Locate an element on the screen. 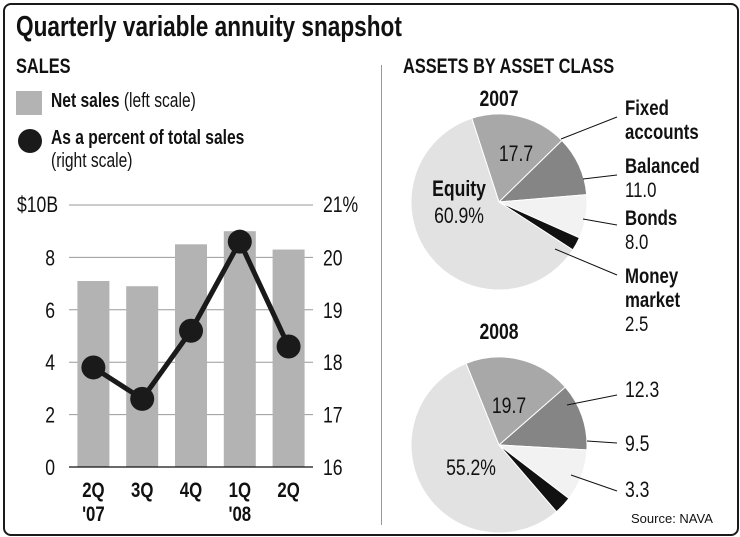  percent-legend: As a percent of total sales is located at coordinates (147, 138).